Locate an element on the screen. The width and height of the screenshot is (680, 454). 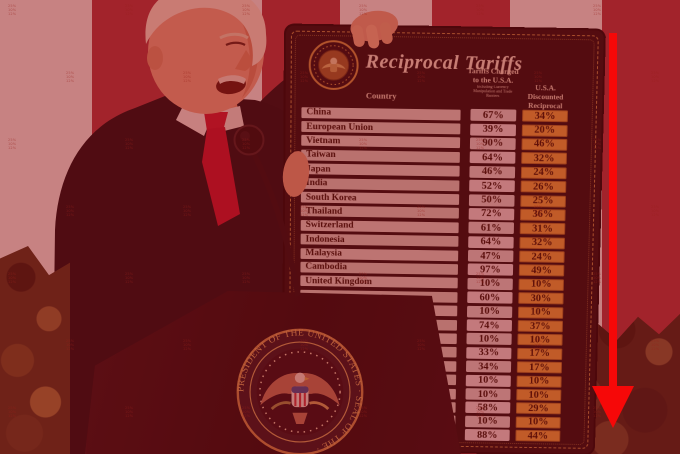
red-down-arrow-shaft is located at coordinates (613, 210).